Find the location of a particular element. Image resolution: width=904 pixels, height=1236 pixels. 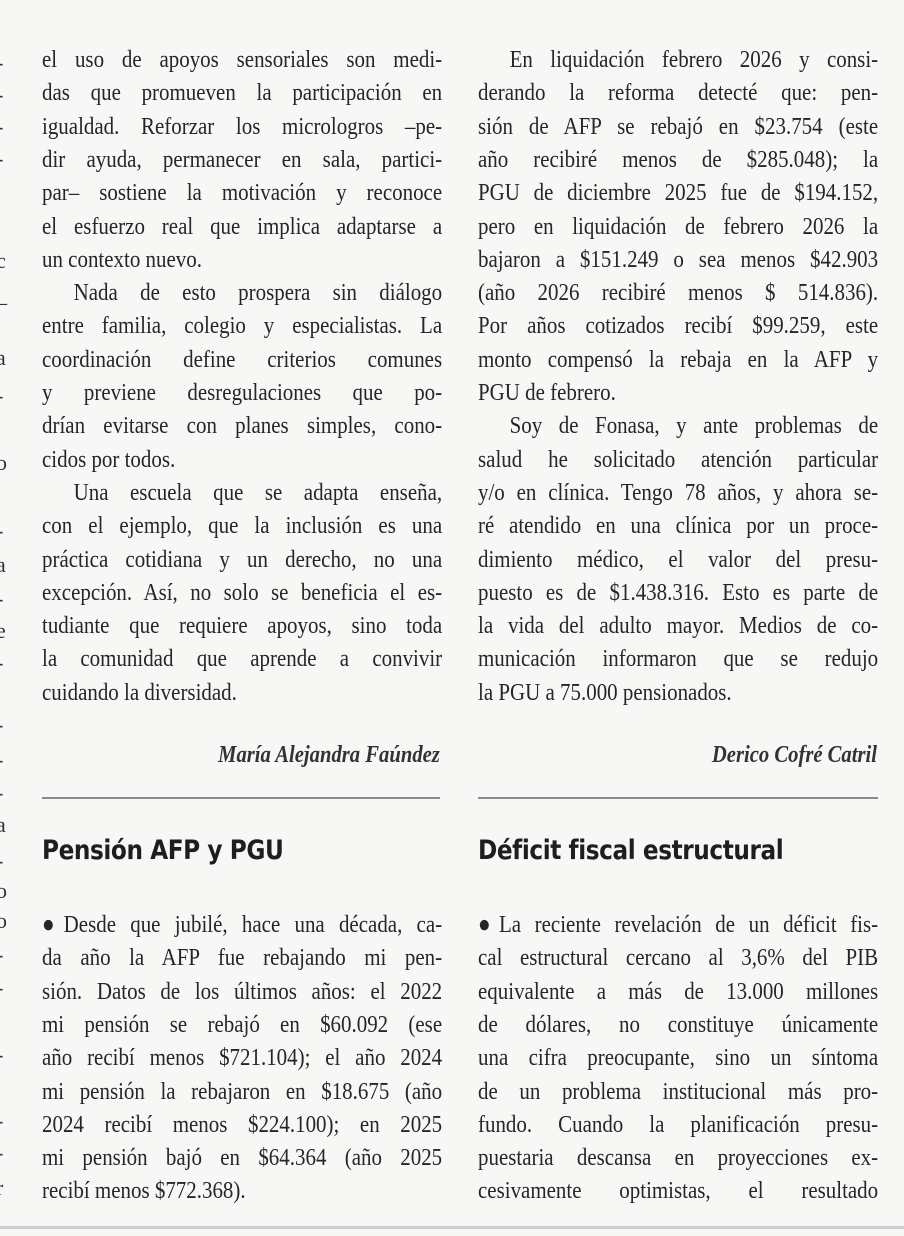

text-line-content: dimiento médico, el valor del presu- is located at coordinates (678, 559).